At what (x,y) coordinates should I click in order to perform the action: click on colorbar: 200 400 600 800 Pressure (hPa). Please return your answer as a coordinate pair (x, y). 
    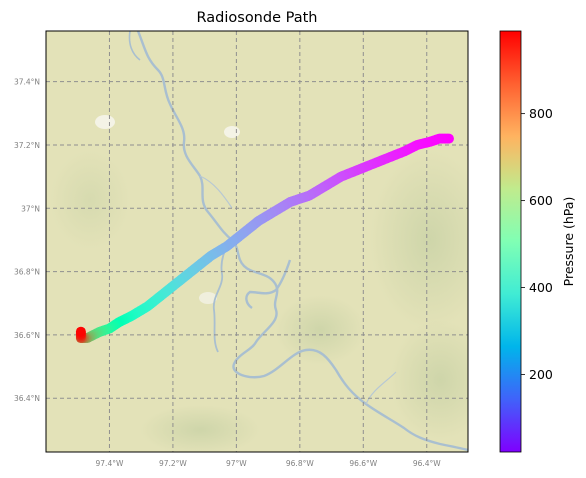
    Looking at the image, I should click on (537, 241).